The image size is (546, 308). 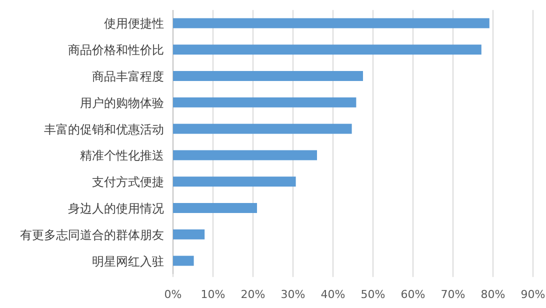 What do you see at coordinates (413, 294) in the screenshot?
I see `x-tick-label: 60%` at bounding box center [413, 294].